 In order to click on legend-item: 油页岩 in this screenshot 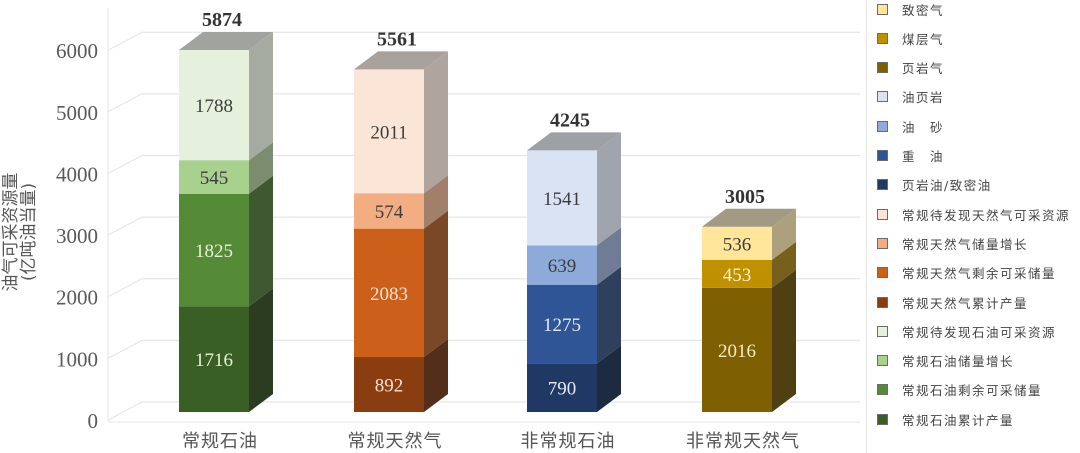, I will do `click(910, 97)`.